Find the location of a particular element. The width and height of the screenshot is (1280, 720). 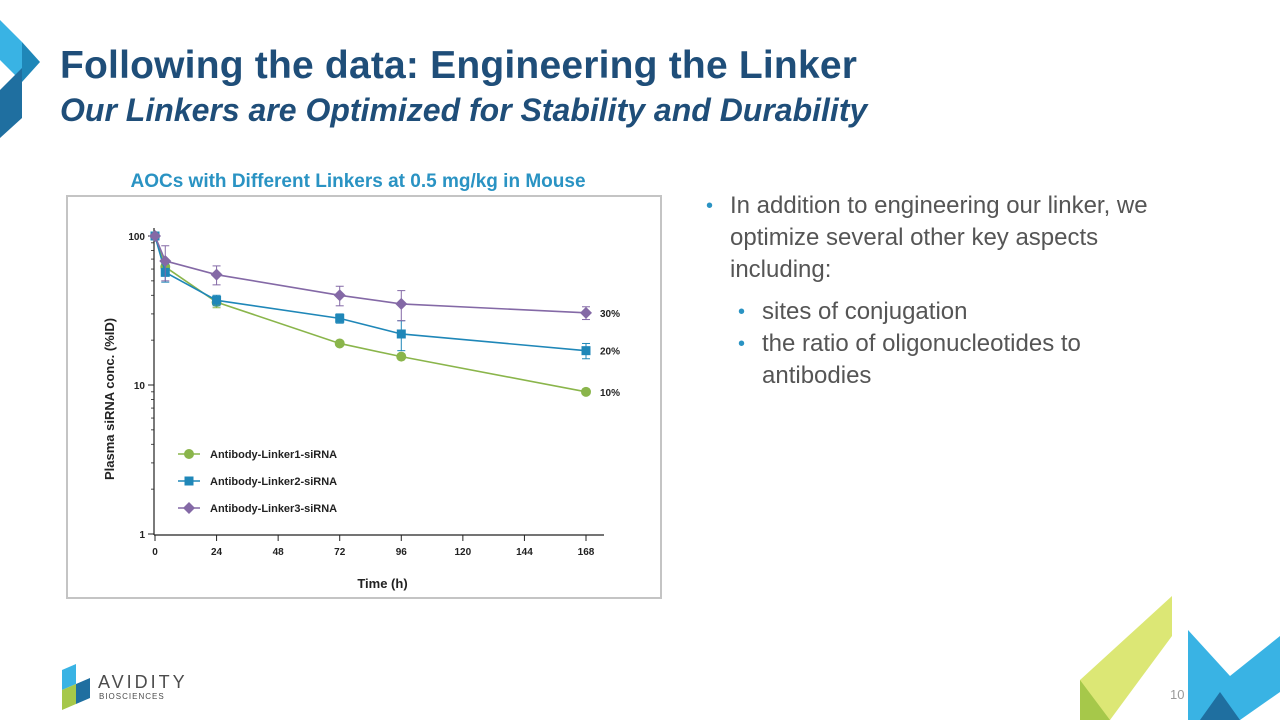

logo-name: AVIDITY is located at coordinates (143, 682).